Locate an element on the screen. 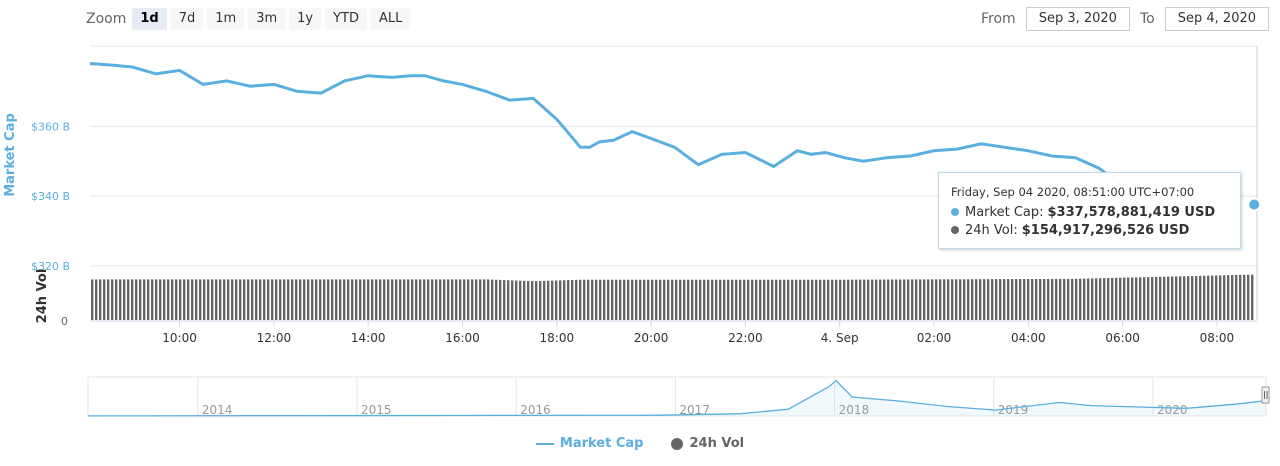 The width and height of the screenshot is (1280, 466). navigator-line is located at coordinates (677, 398).